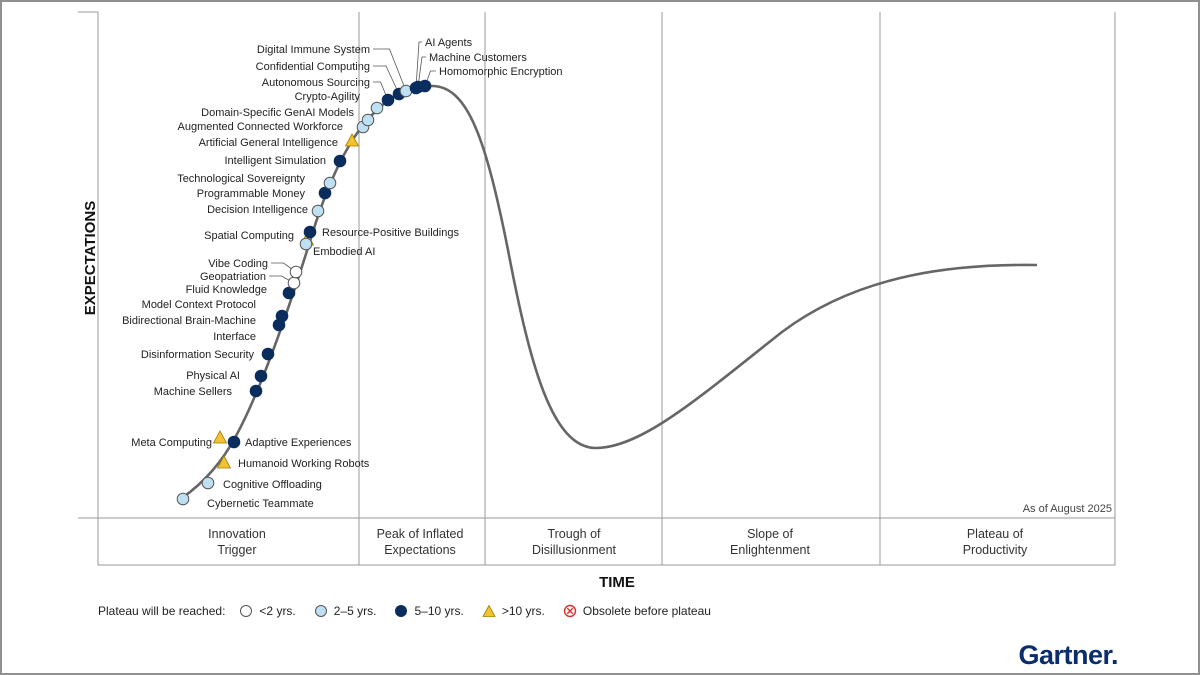 The width and height of the screenshot is (1200, 675). What do you see at coordinates (220, 437) in the screenshot?
I see `marker-meta-computing` at bounding box center [220, 437].